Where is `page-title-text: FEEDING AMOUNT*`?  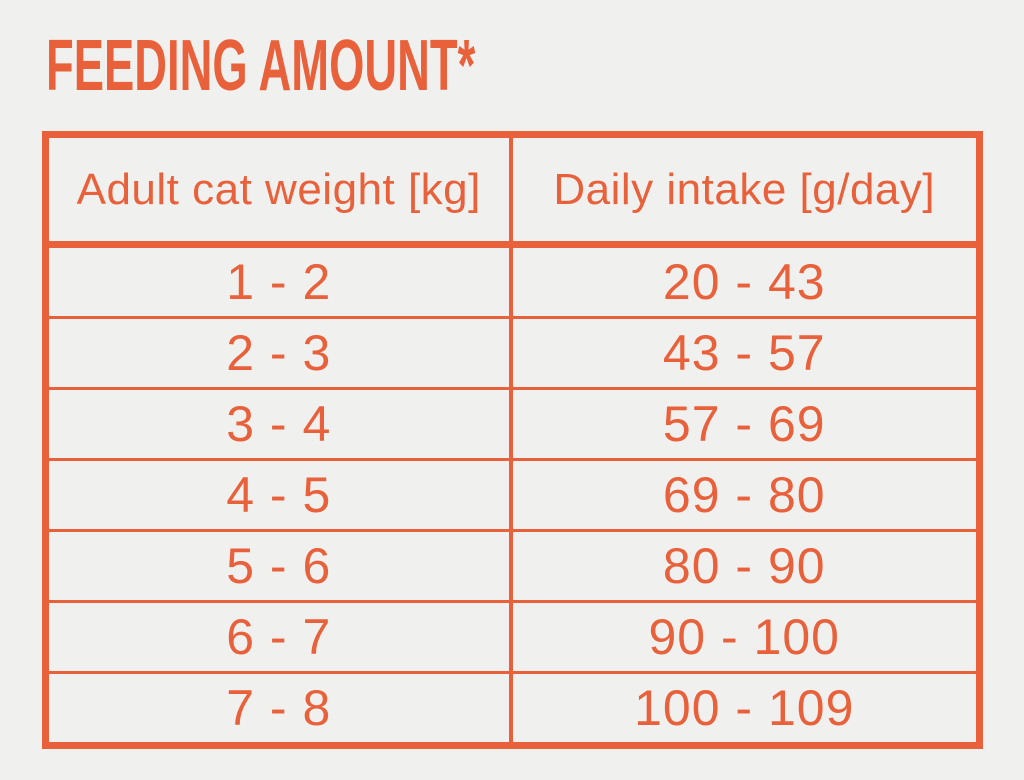 page-title-text: FEEDING AMOUNT* is located at coordinates (261, 66).